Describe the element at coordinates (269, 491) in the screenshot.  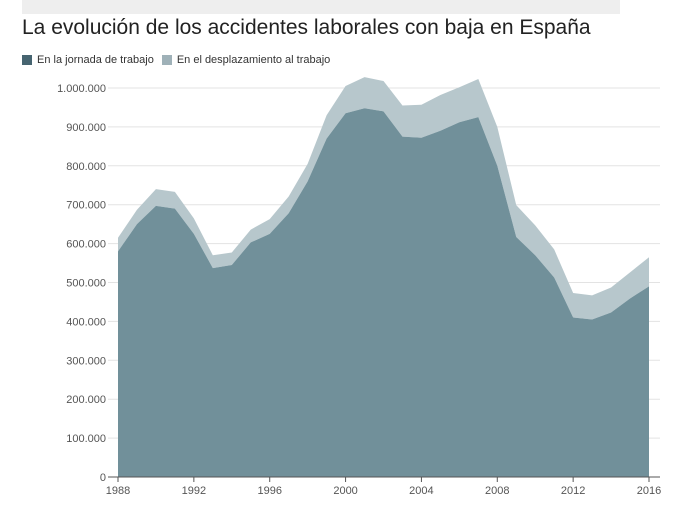
I see `x-tick-label: 1996` at that location.